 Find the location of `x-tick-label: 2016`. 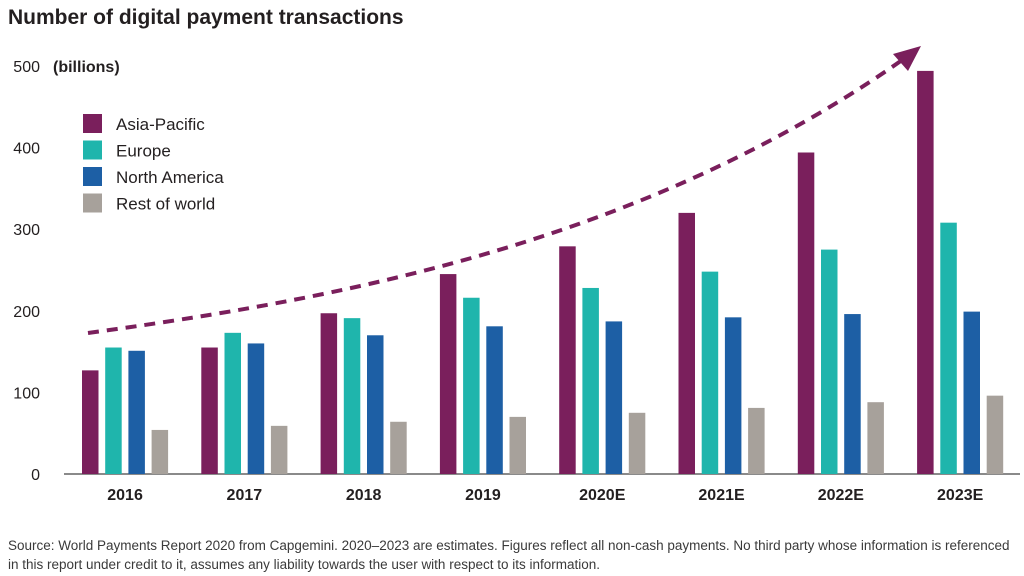

x-tick-label: 2016 is located at coordinates (125, 495).